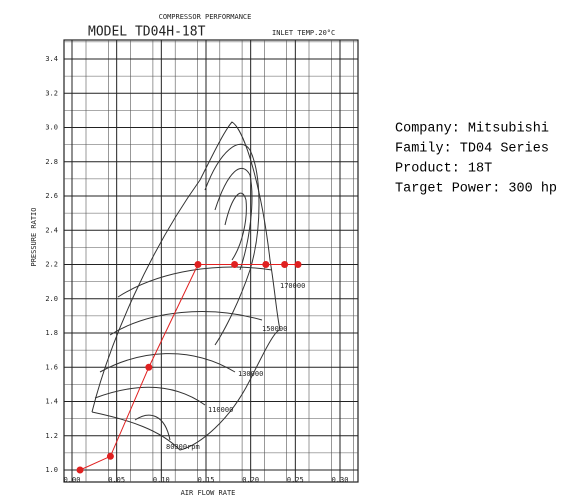 The image size is (576, 503). Describe the element at coordinates (303, 33) in the screenshot. I see `subtitle: INLET TEMP.20°C` at that location.